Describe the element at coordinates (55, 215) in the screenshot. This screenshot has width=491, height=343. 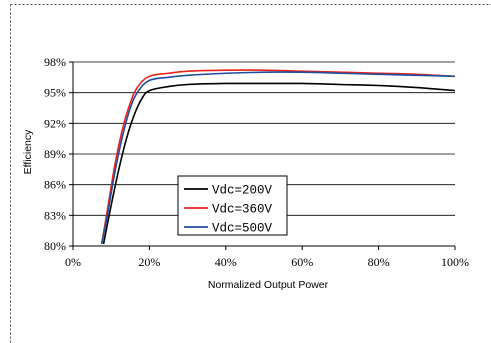
I see `y-tick-label: 83%` at that location.